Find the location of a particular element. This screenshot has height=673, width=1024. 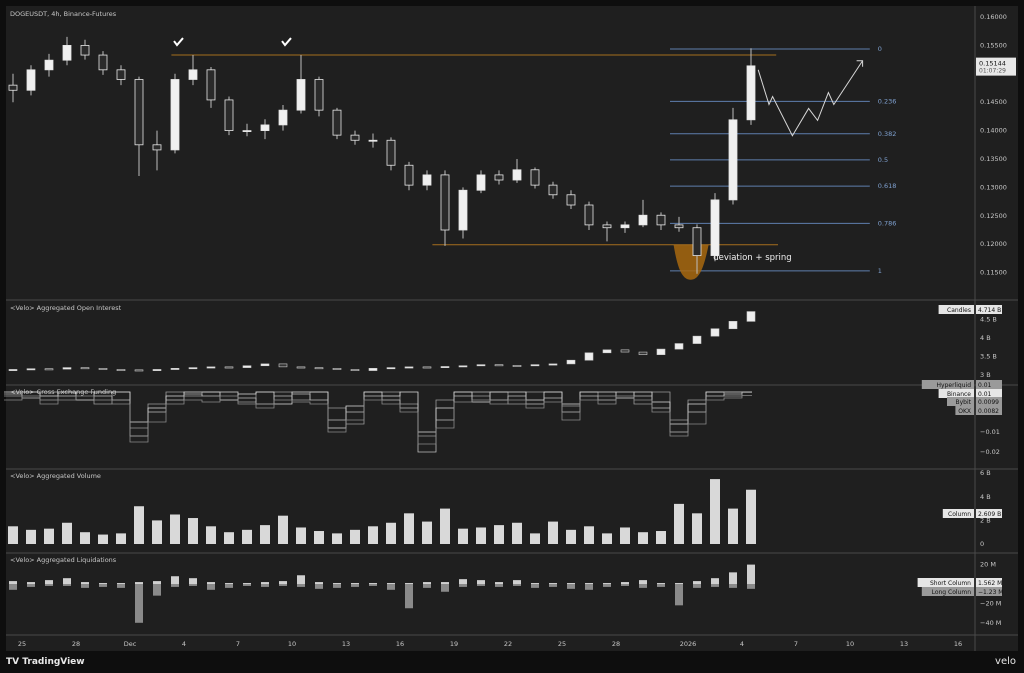

price-tick: 0.13000 is located at coordinates (993, 187).